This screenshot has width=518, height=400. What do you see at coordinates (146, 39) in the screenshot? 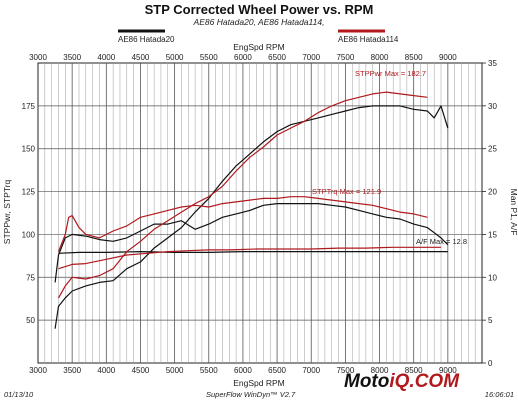
I see `legend-label-hatada20: AE86 Hatada20` at bounding box center [146, 39].